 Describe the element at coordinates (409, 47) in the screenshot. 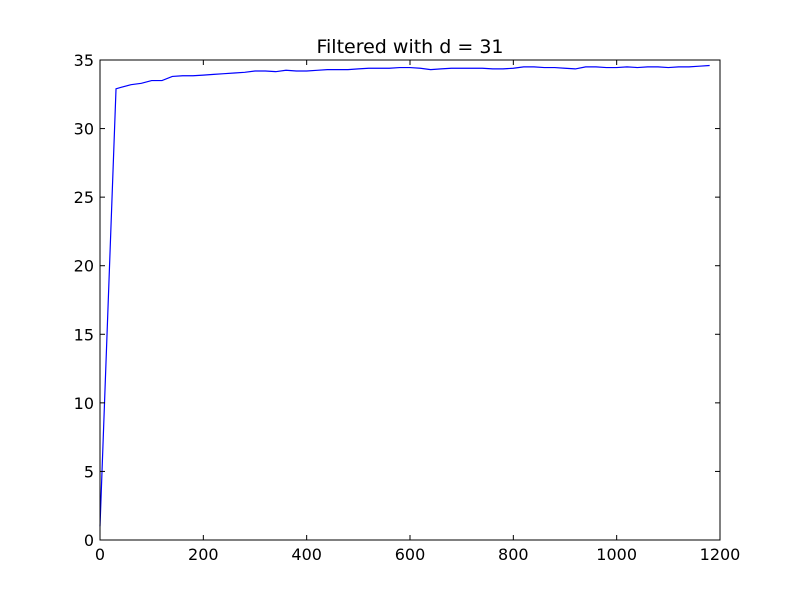

I see `chart-title: Filtered with d = 31` at that location.